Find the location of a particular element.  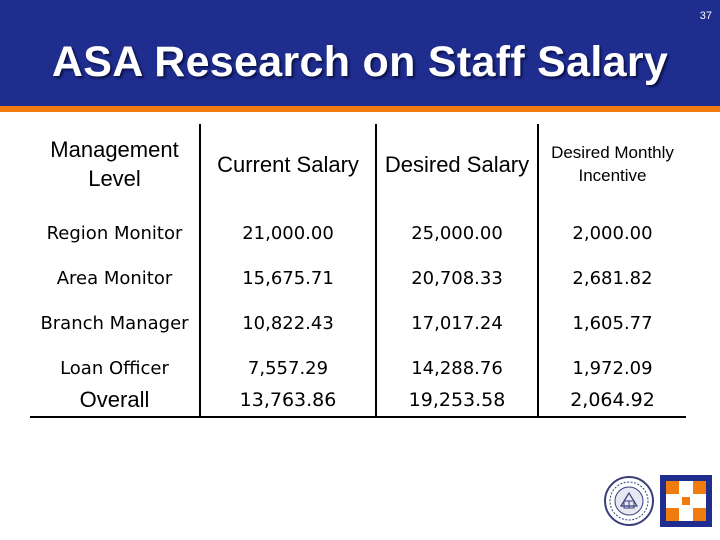

header-desired-monthly-incentive: Desired Monthly Incentive is located at coordinates (611, 164).